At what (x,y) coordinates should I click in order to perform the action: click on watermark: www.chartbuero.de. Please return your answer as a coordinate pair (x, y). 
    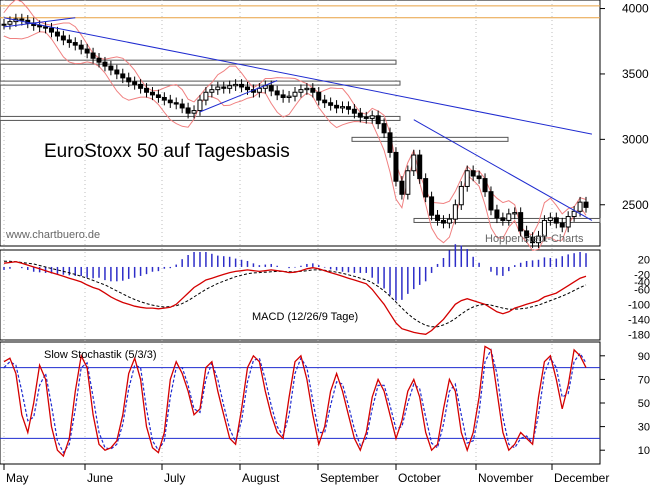
    Looking at the image, I should click on (52, 235).